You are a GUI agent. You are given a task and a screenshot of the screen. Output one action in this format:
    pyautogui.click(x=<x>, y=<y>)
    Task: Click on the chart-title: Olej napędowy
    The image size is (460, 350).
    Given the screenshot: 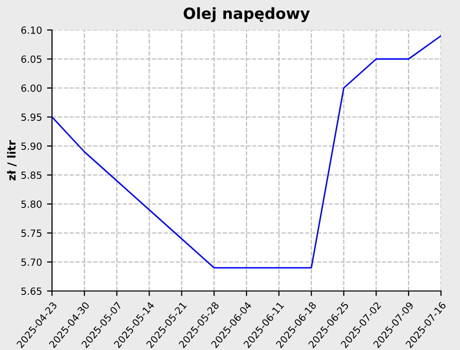 What is the action you would take?
    pyautogui.click(x=247, y=14)
    